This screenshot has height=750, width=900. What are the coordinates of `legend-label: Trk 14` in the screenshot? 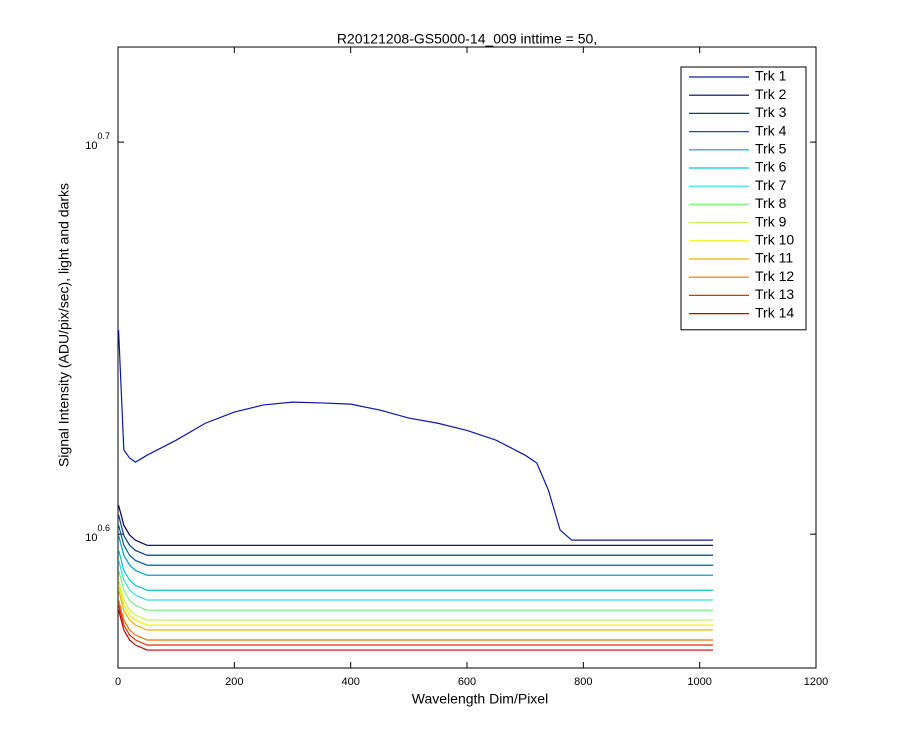 It's located at (774, 312).